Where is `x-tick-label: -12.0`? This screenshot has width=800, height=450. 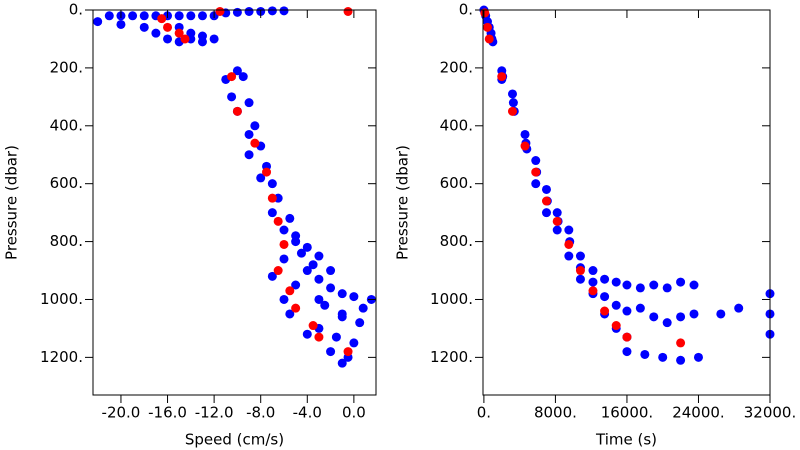
x-tick-label: -12.0 is located at coordinates (214, 413).